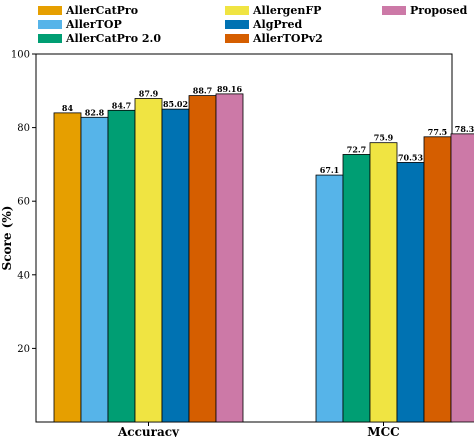 The height and width of the screenshot is (437, 474). I want to click on legend-label: AllerTOPv2, so click(287, 38).